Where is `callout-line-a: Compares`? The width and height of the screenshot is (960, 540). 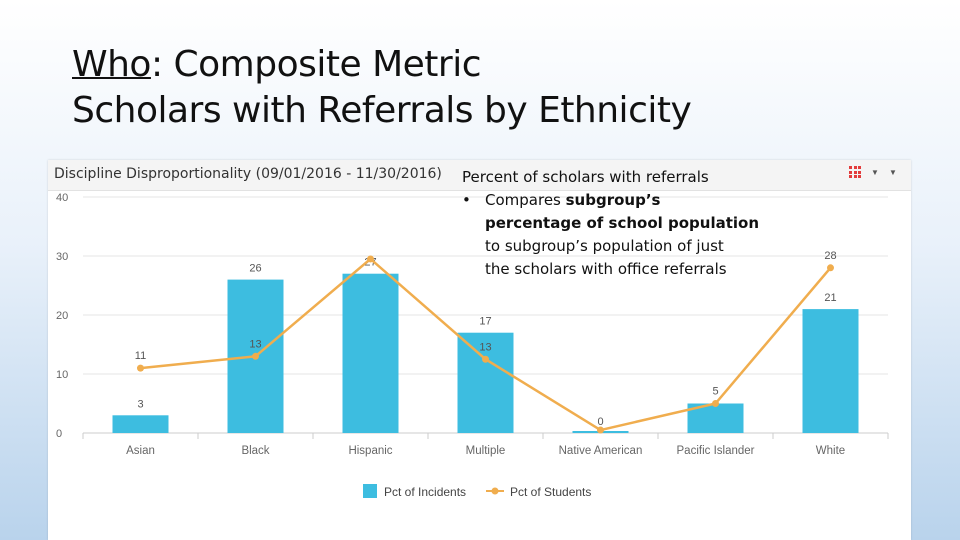
callout-line-a: Compares is located at coordinates (525, 200).